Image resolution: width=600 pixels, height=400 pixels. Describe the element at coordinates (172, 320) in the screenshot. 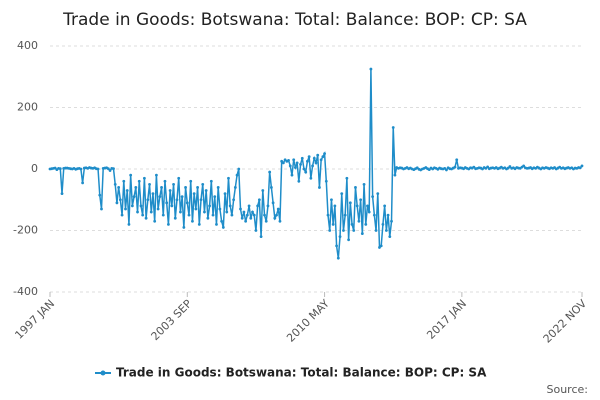

I see `x-tick-label: 2003 SEP` at that location.